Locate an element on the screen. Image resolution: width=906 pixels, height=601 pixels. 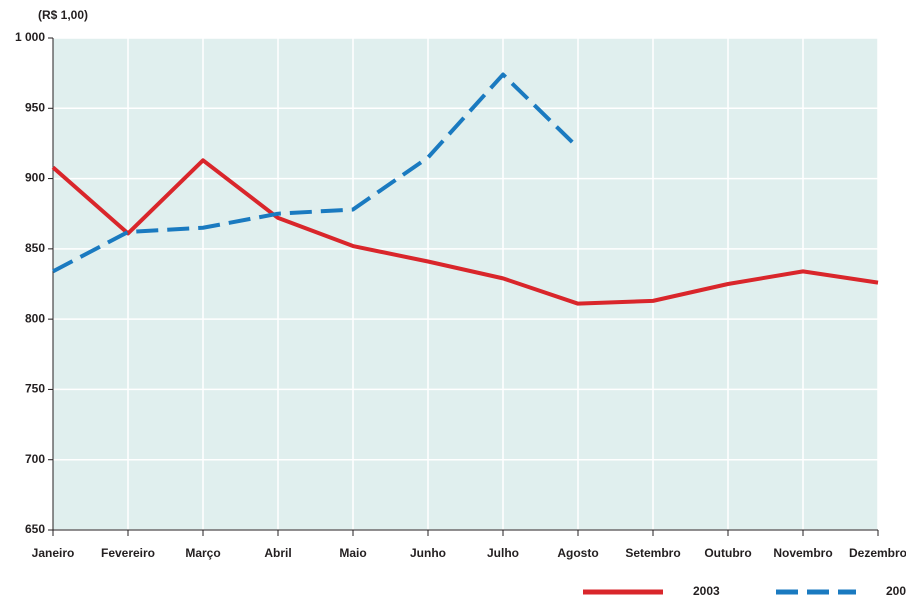
x-tick-label: Setembro is located at coordinates (652, 553).